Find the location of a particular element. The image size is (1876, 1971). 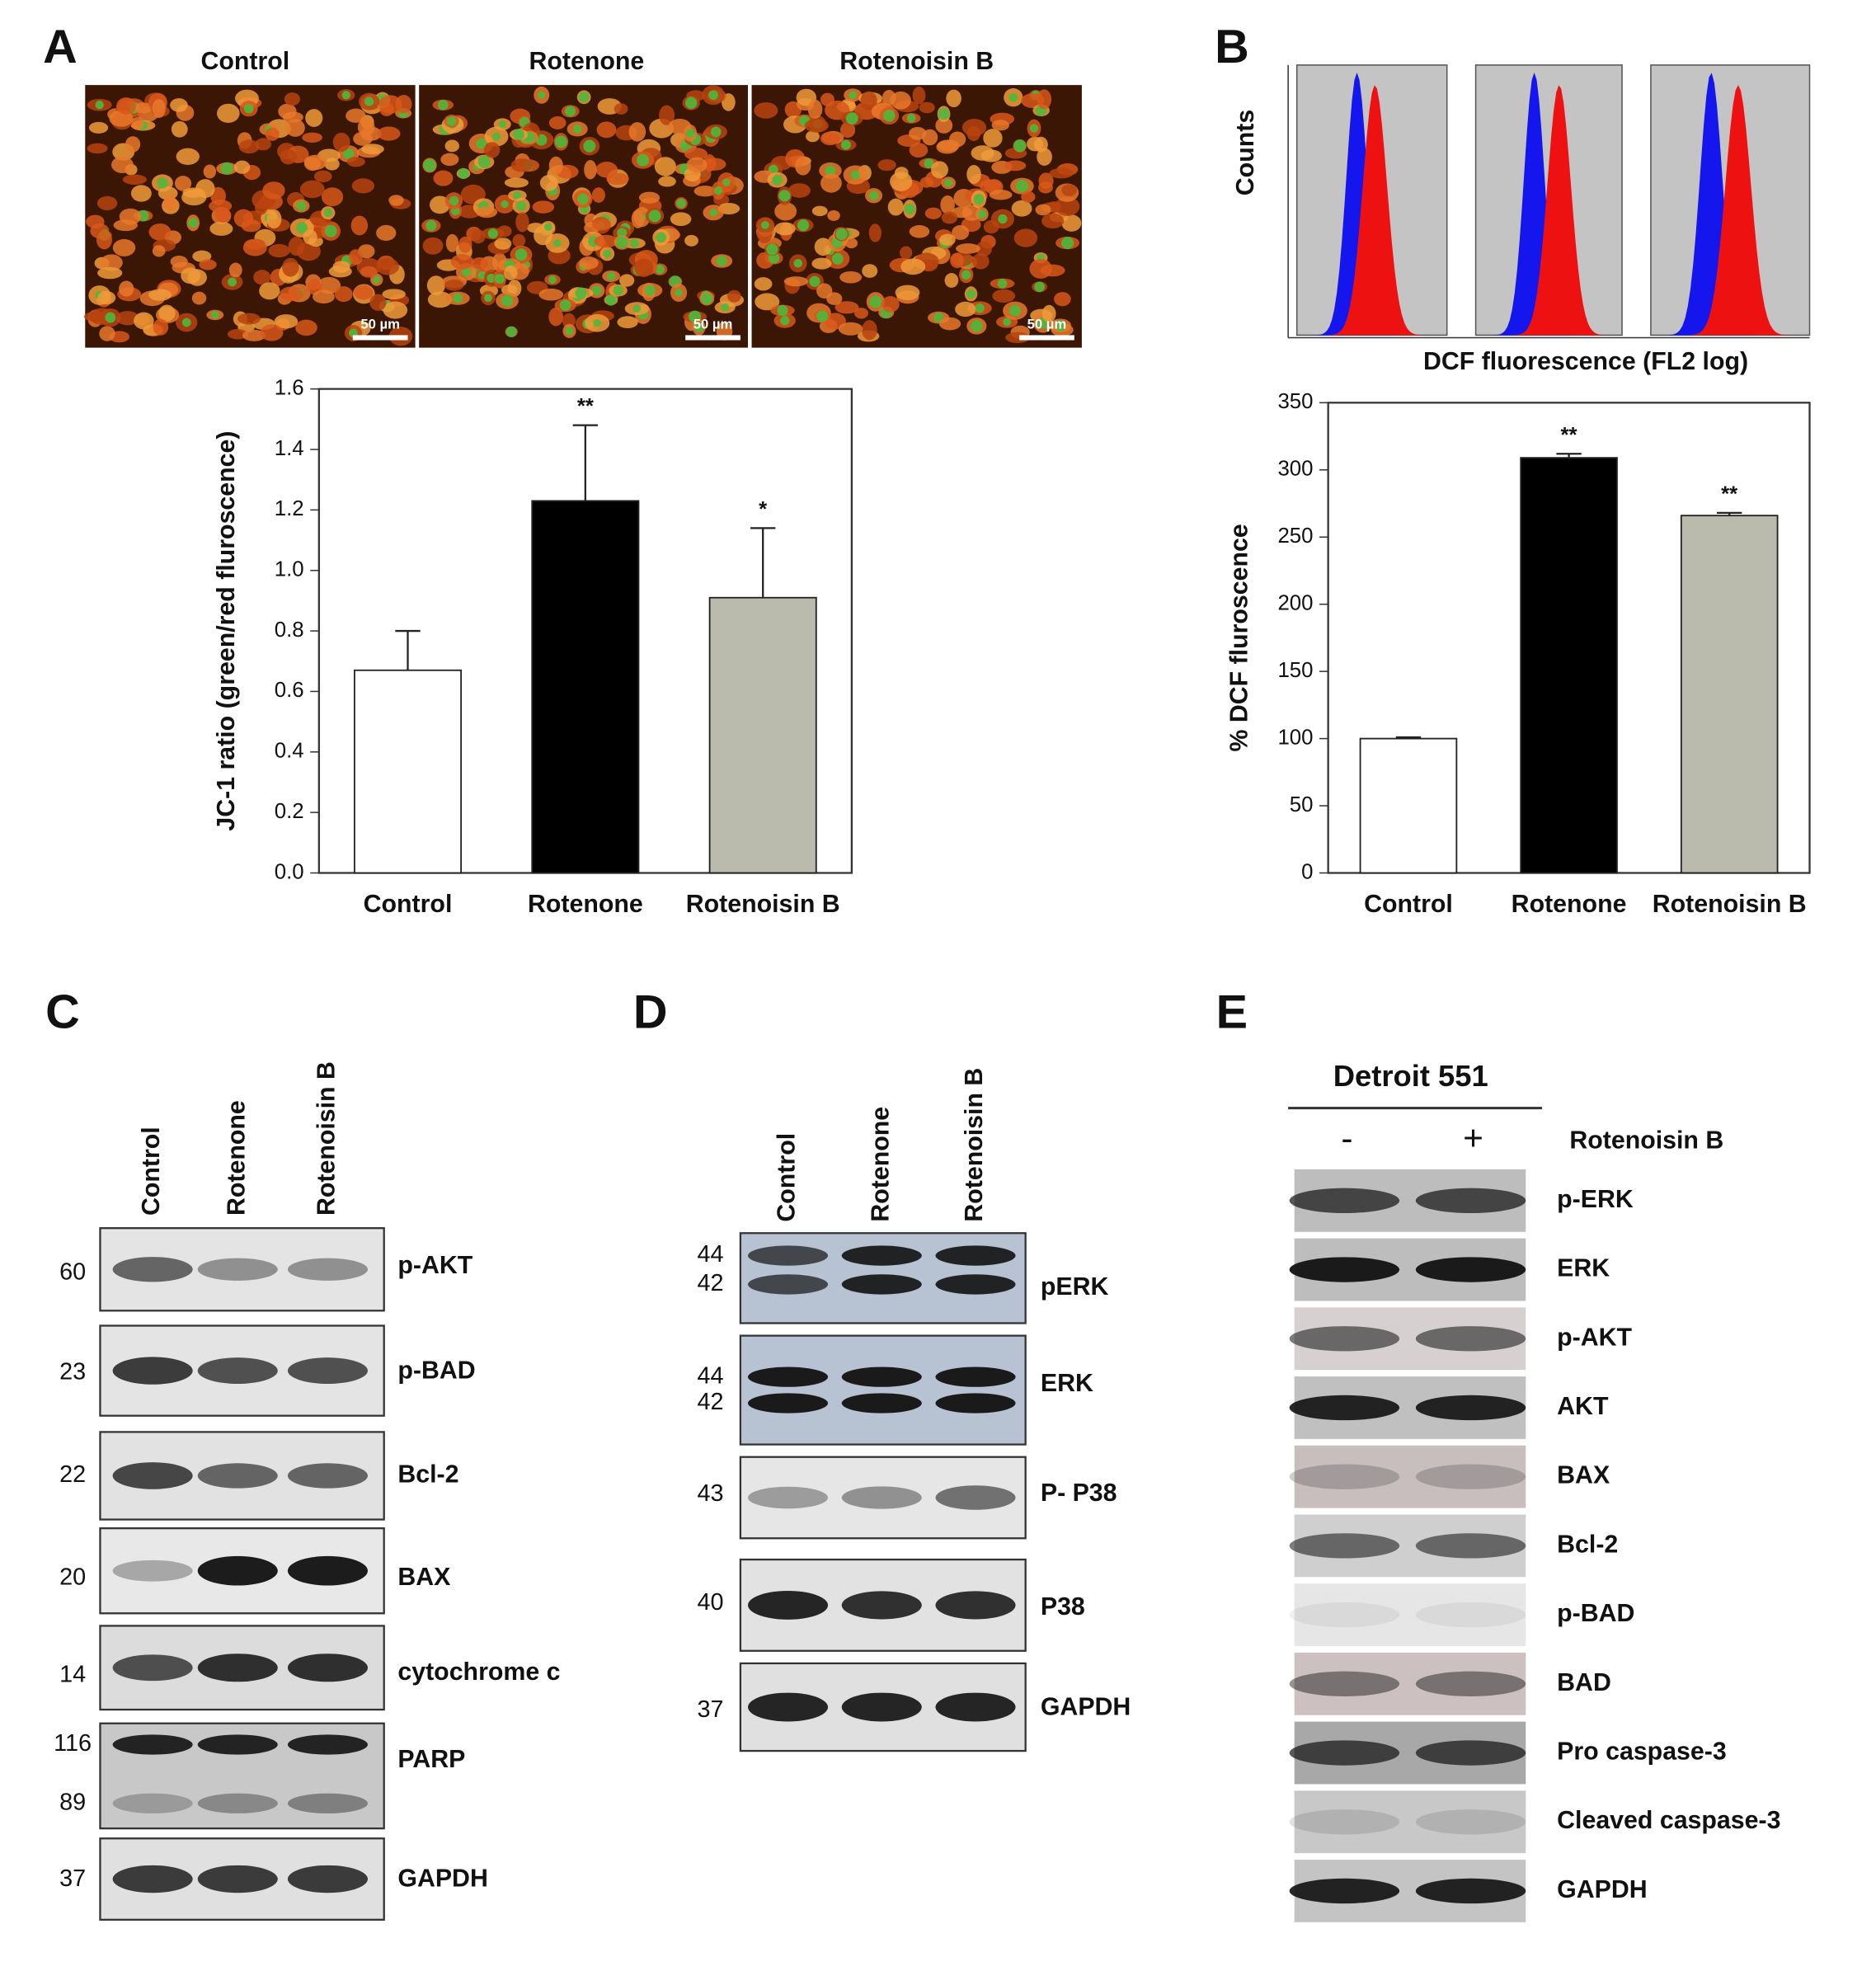

scale-bar-label: 50 µm is located at coordinates (380, 325).